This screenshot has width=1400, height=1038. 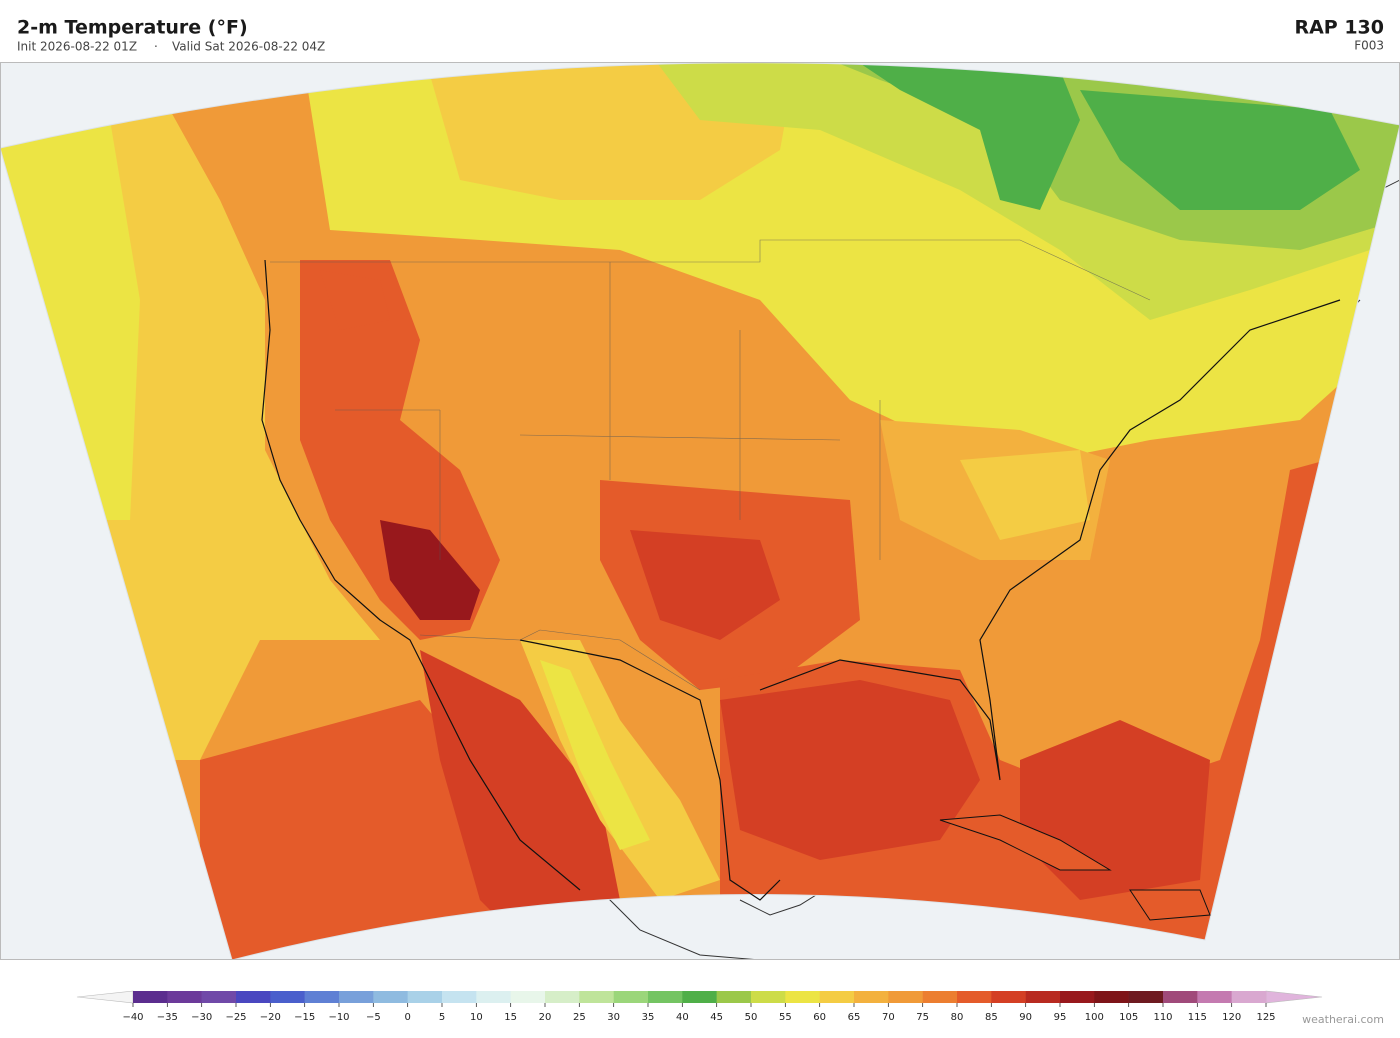 I want to click on colorbar-tick-label: 65, so click(x=854, y=1017).